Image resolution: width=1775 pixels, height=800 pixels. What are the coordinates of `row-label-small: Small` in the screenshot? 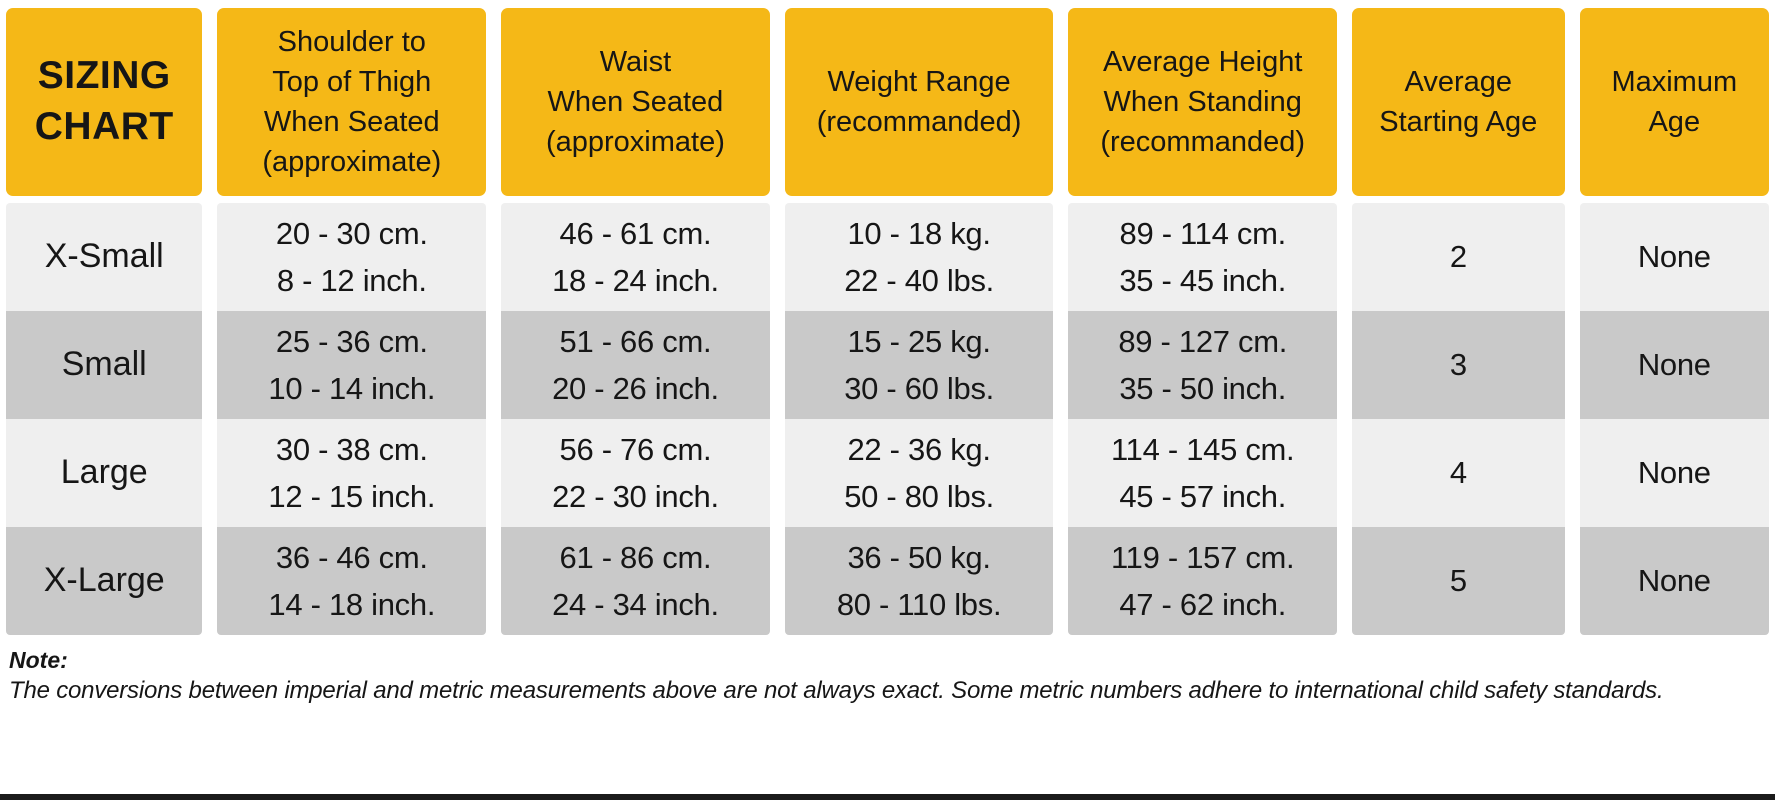 It's located at (104, 365).